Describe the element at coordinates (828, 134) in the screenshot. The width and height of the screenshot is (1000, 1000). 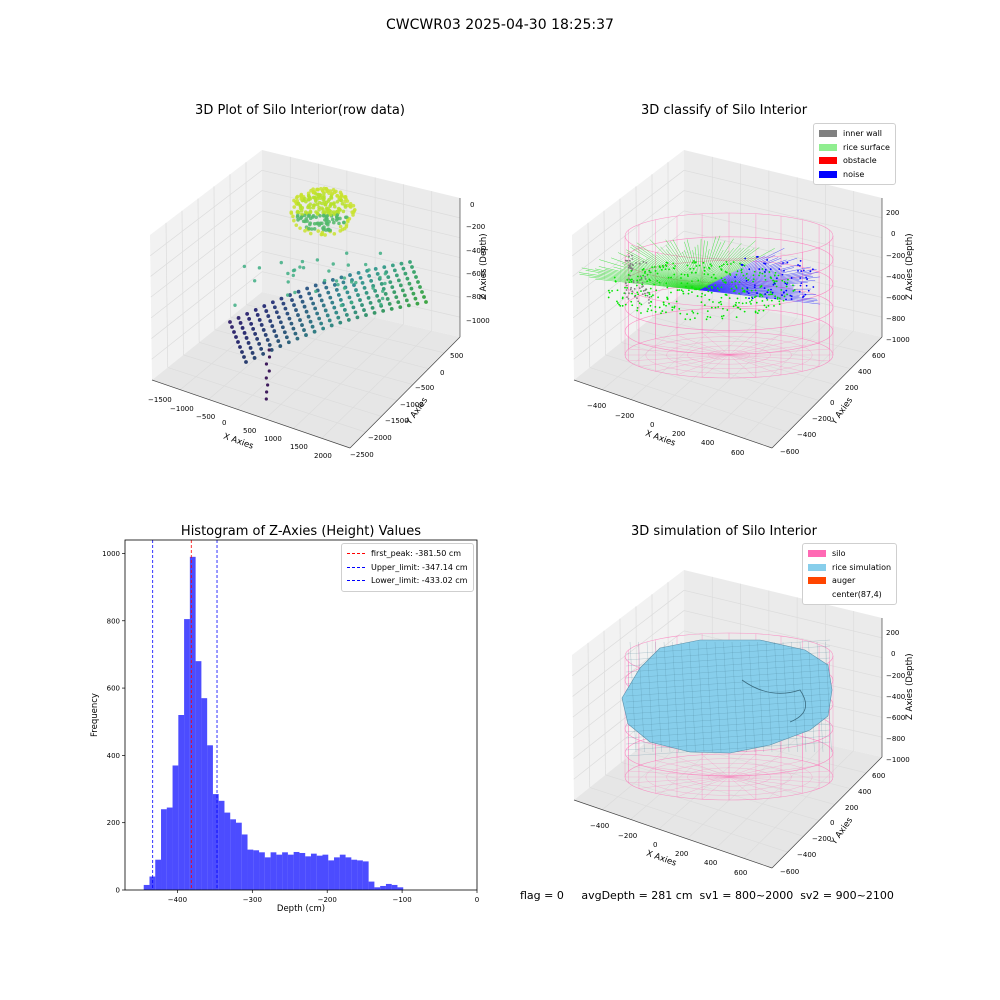
I see `legend-swatch` at that location.